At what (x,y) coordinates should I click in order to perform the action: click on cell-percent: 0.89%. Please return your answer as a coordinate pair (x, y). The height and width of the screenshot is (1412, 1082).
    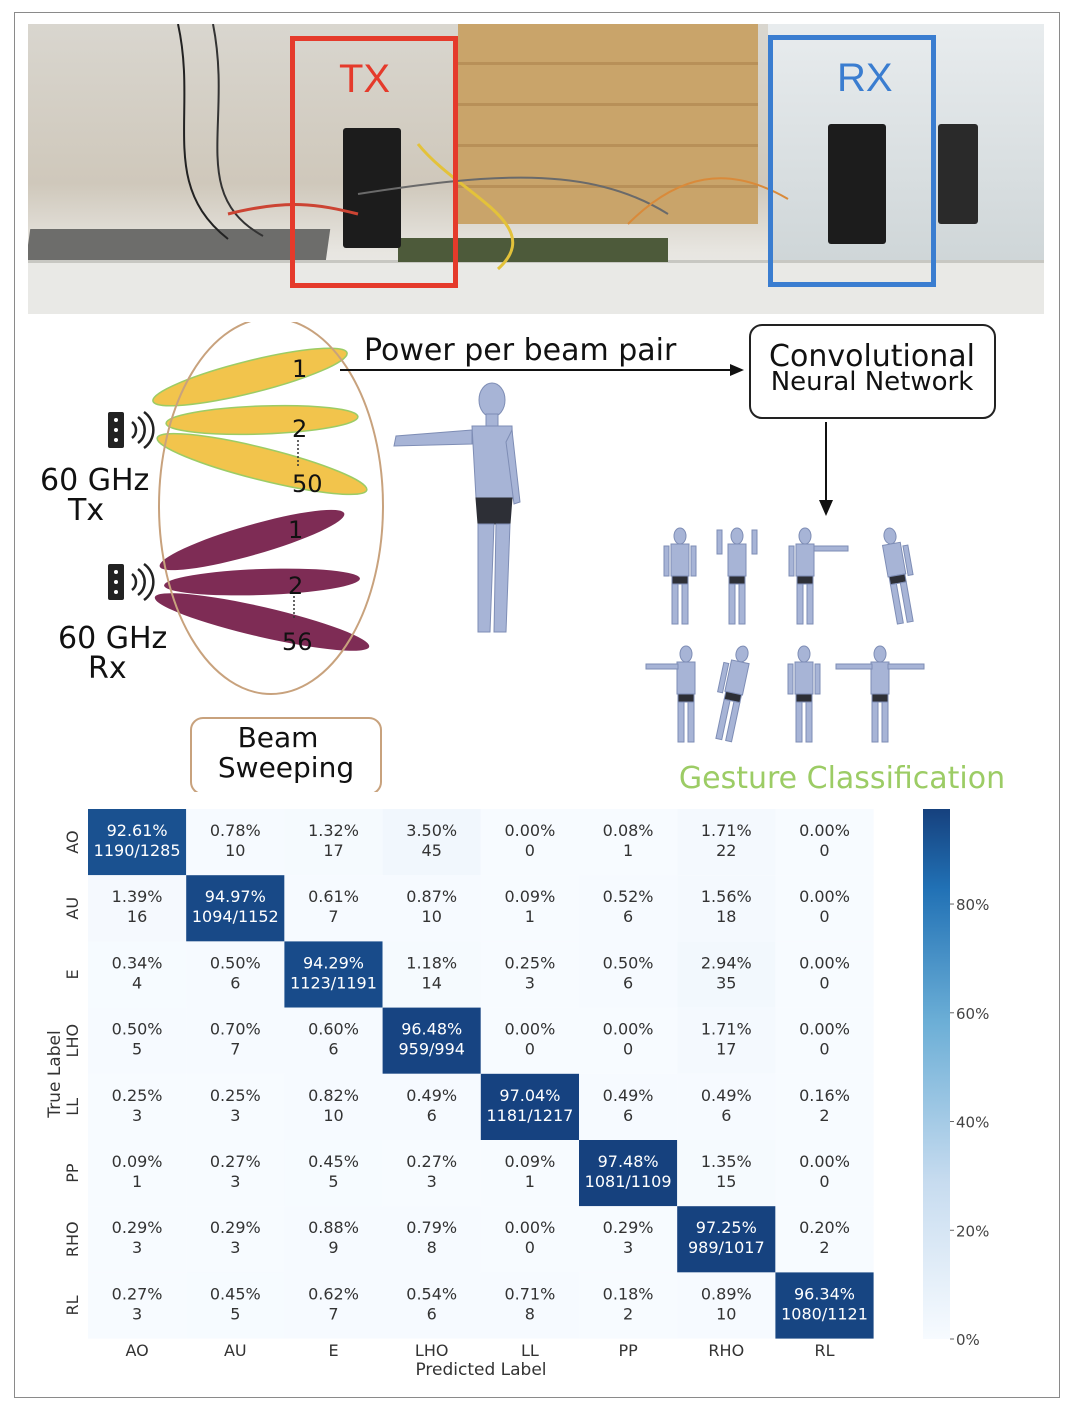
    Looking at the image, I should click on (726, 1293).